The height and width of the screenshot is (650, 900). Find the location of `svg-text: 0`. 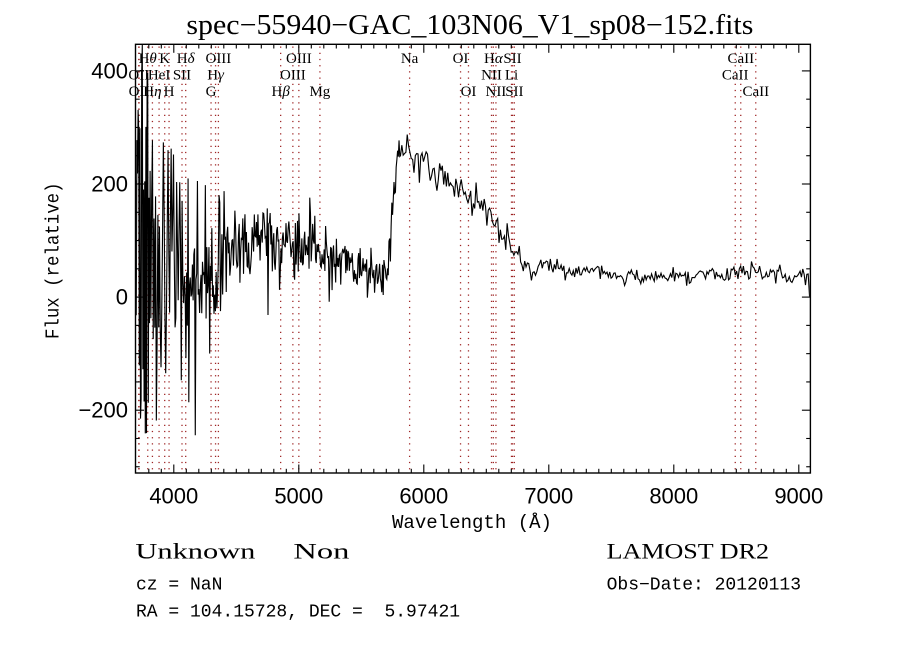

svg-text: 0 is located at coordinates (122, 297).